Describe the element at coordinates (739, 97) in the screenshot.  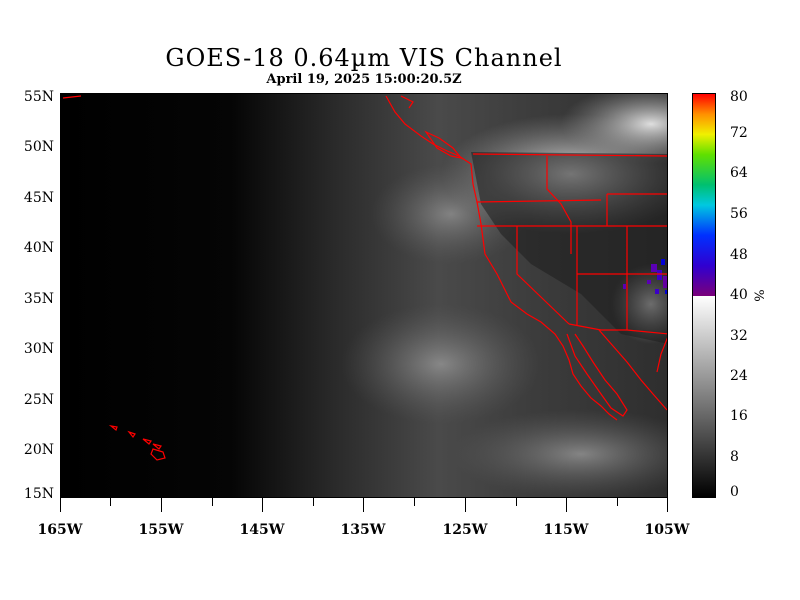
I see `colorbar-label: 80` at that location.